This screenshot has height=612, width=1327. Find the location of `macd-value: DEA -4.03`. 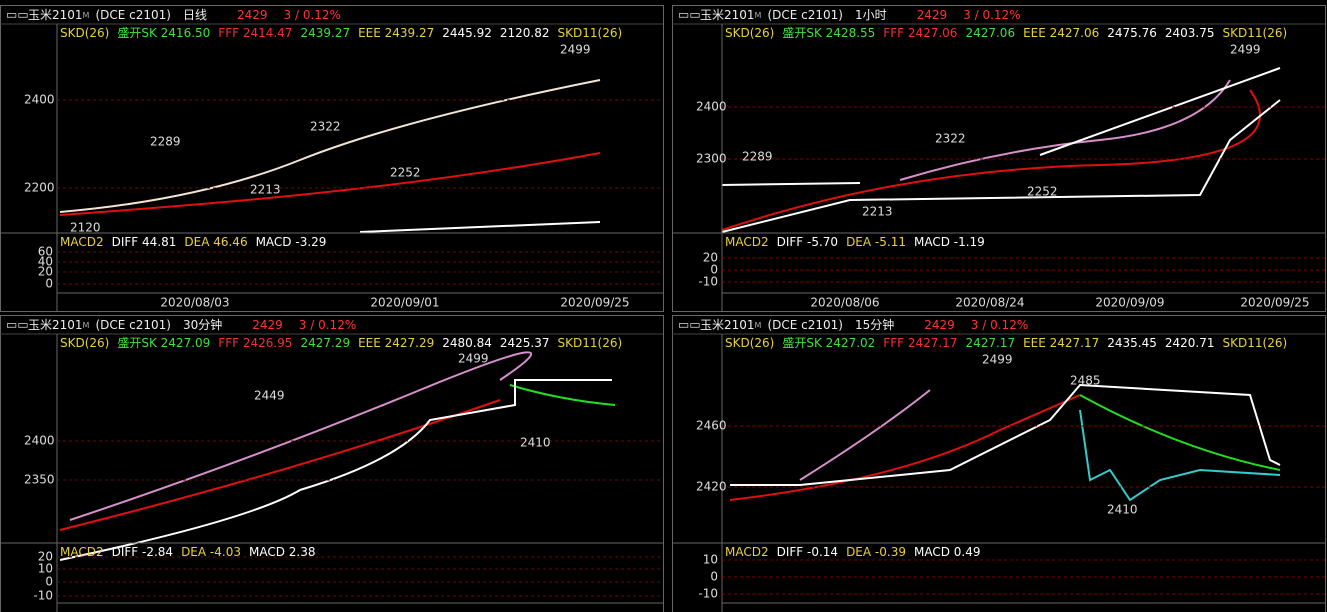

macd-value: DEA -4.03 is located at coordinates (211, 552).